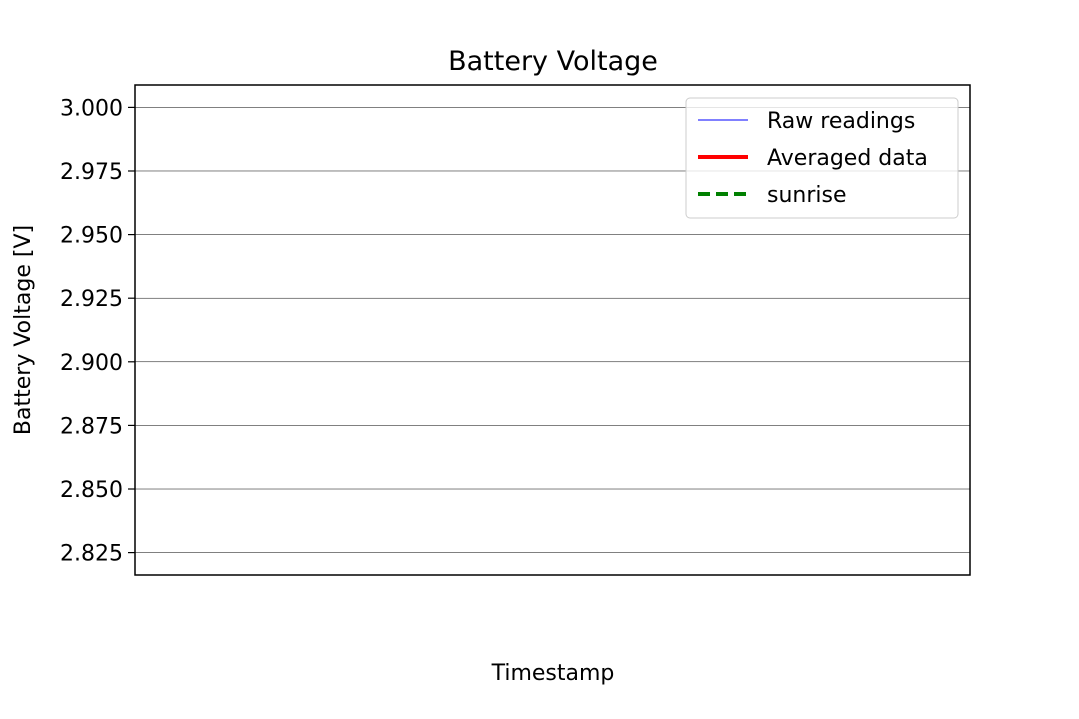 This screenshot has width=1079, height=719. What do you see at coordinates (91, 299) in the screenshot?
I see `y-tick-label: 2.925` at bounding box center [91, 299].